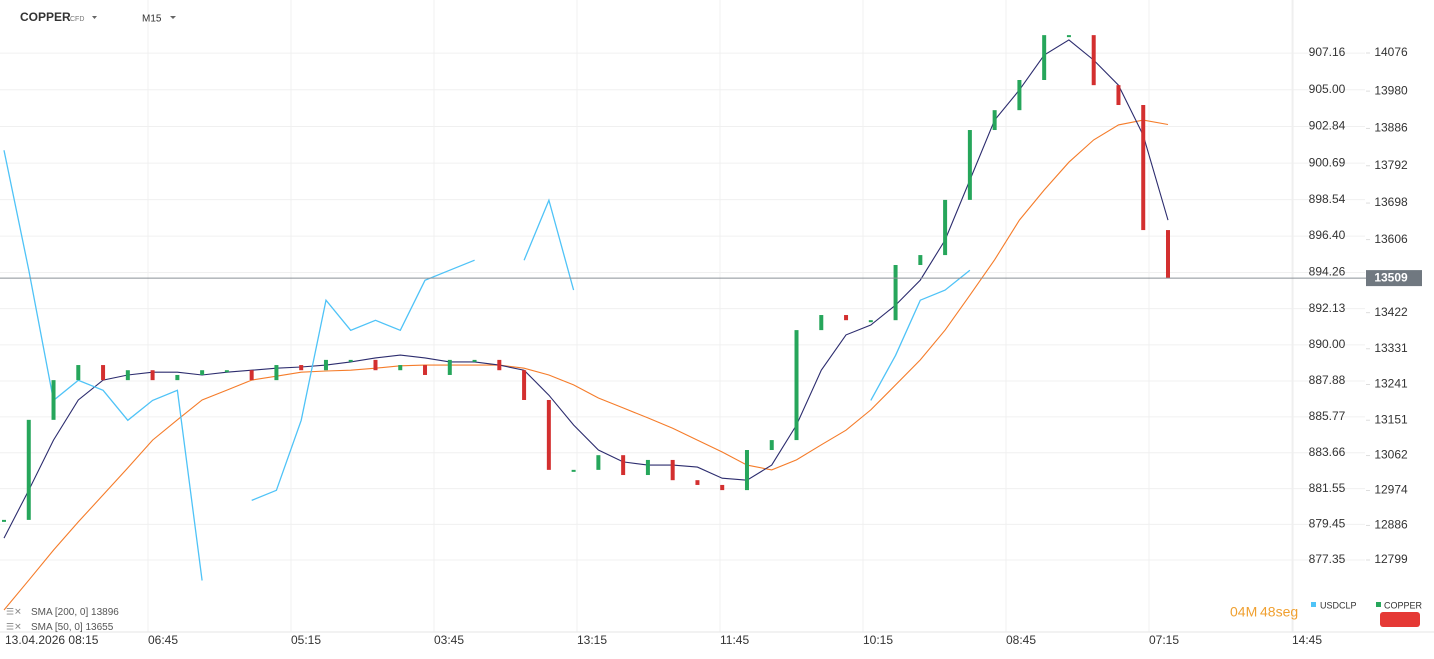  What do you see at coordinates (1327, 235) in the screenshot?
I see `y-tick-label: 896.40` at bounding box center [1327, 235].